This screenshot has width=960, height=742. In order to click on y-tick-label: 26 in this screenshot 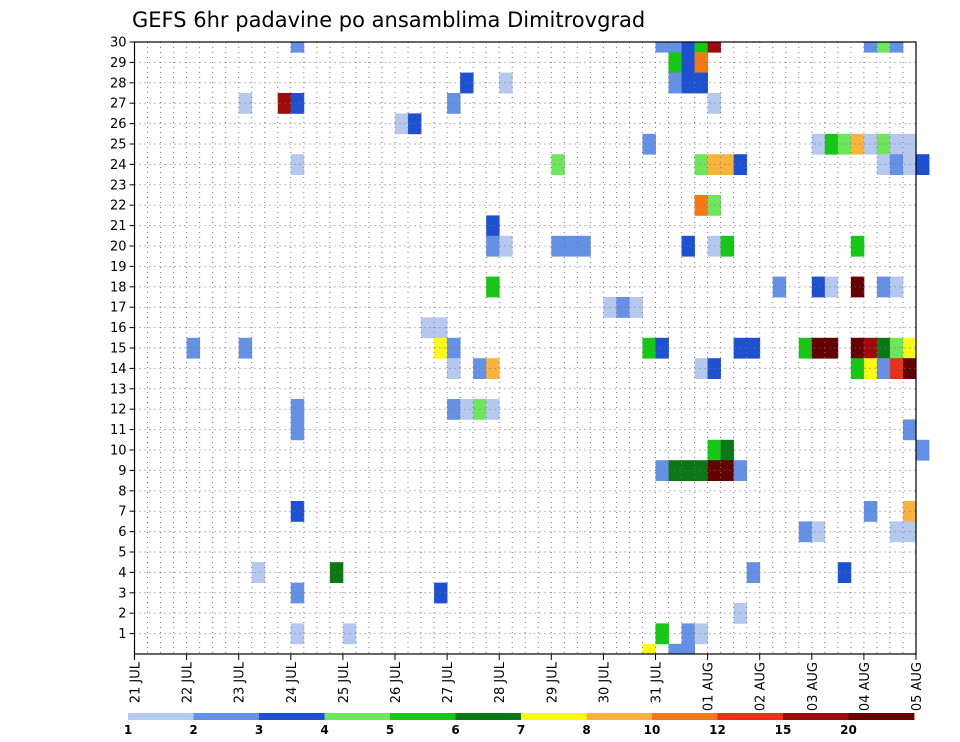, I will do `click(118, 124)`.